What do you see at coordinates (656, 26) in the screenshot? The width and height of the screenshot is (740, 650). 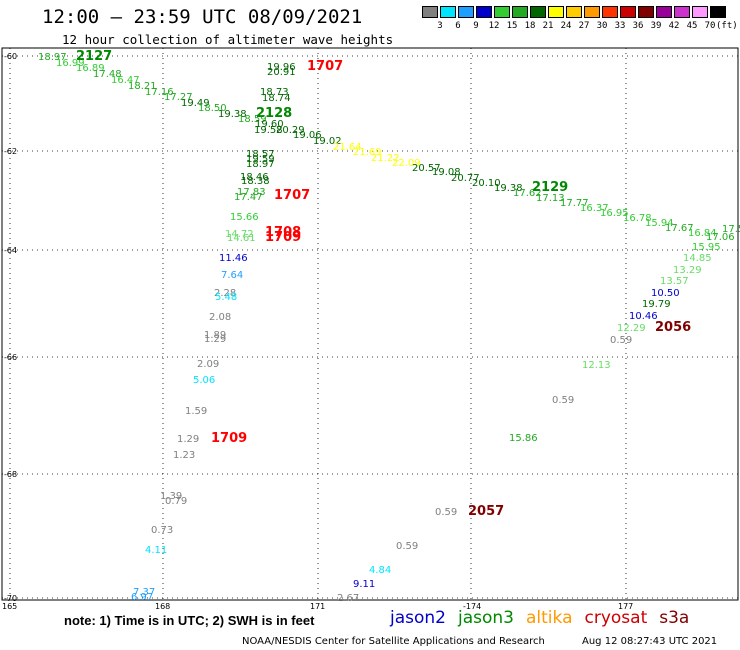 I see `legend-bin-label: 39` at bounding box center [656, 26].